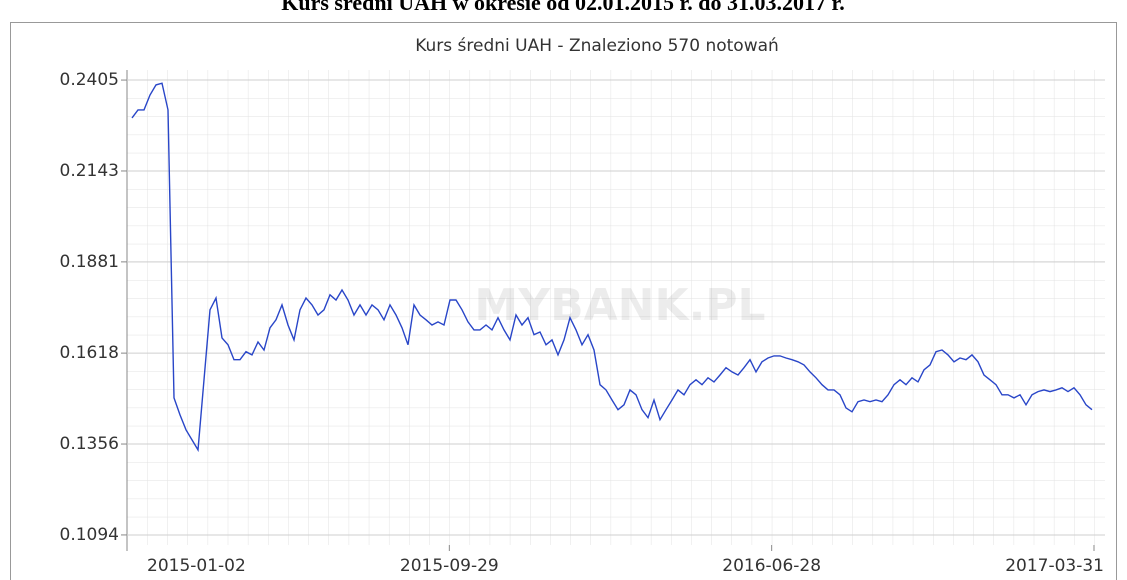 The image size is (1127, 580). Describe the element at coordinates (619, 305) in the screenshot. I see `watermark: MYBANK.PL` at that location.